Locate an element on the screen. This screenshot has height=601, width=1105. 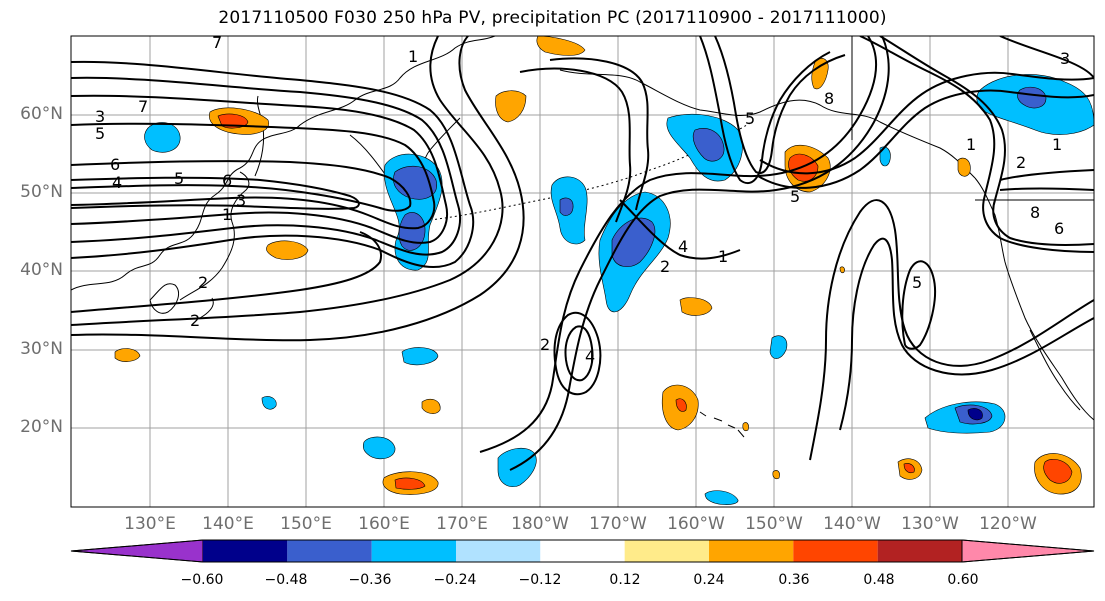
lon-label: 160°E is located at coordinates (384, 524).